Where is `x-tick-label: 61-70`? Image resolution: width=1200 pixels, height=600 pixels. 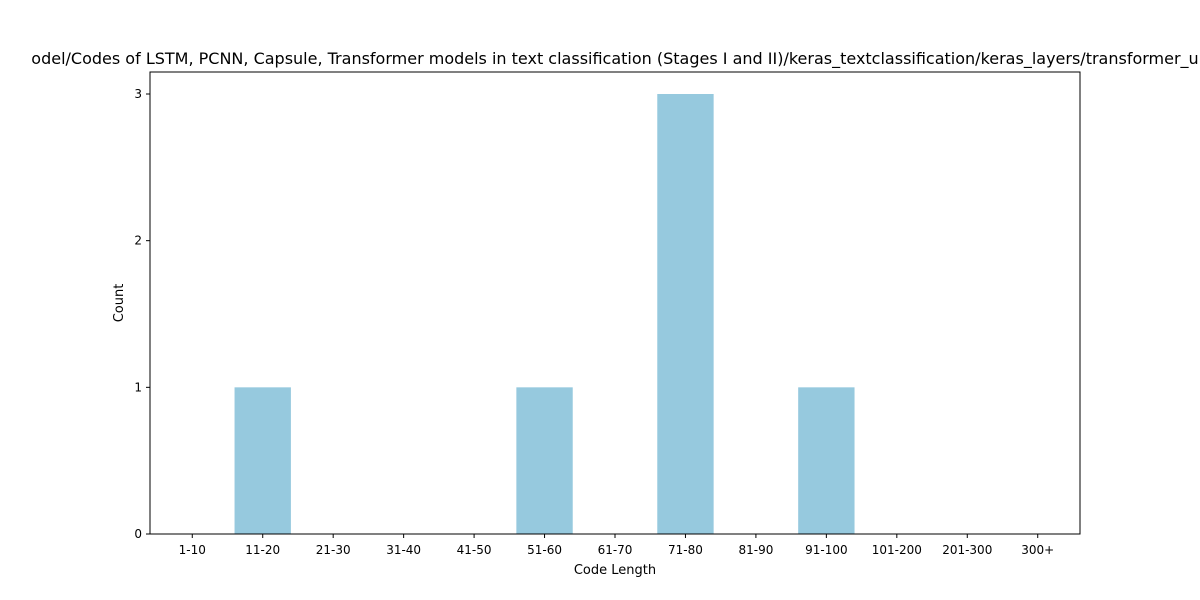 x-tick-label: 61-70 is located at coordinates (615, 550).